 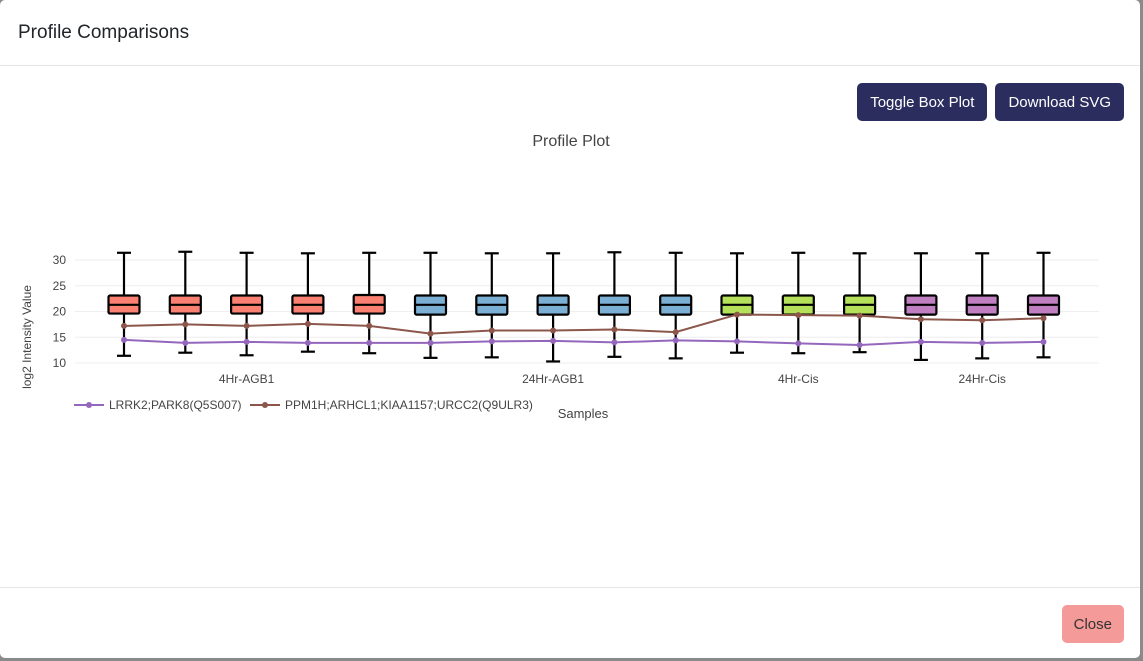 What do you see at coordinates (798, 379) in the screenshot?
I see `group-label-3: 4Hr-Cis` at bounding box center [798, 379].